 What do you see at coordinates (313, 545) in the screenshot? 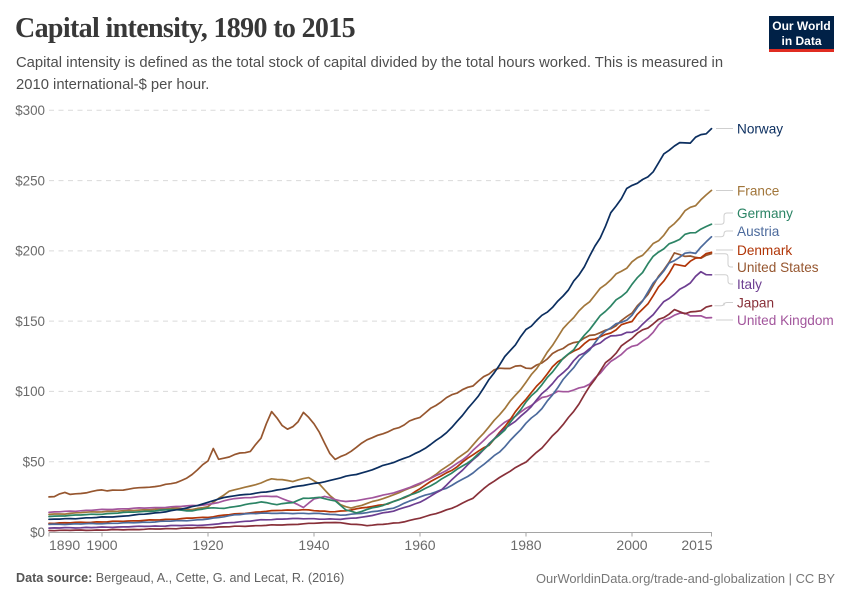
I see `svg-text: 1940` at bounding box center [313, 545].